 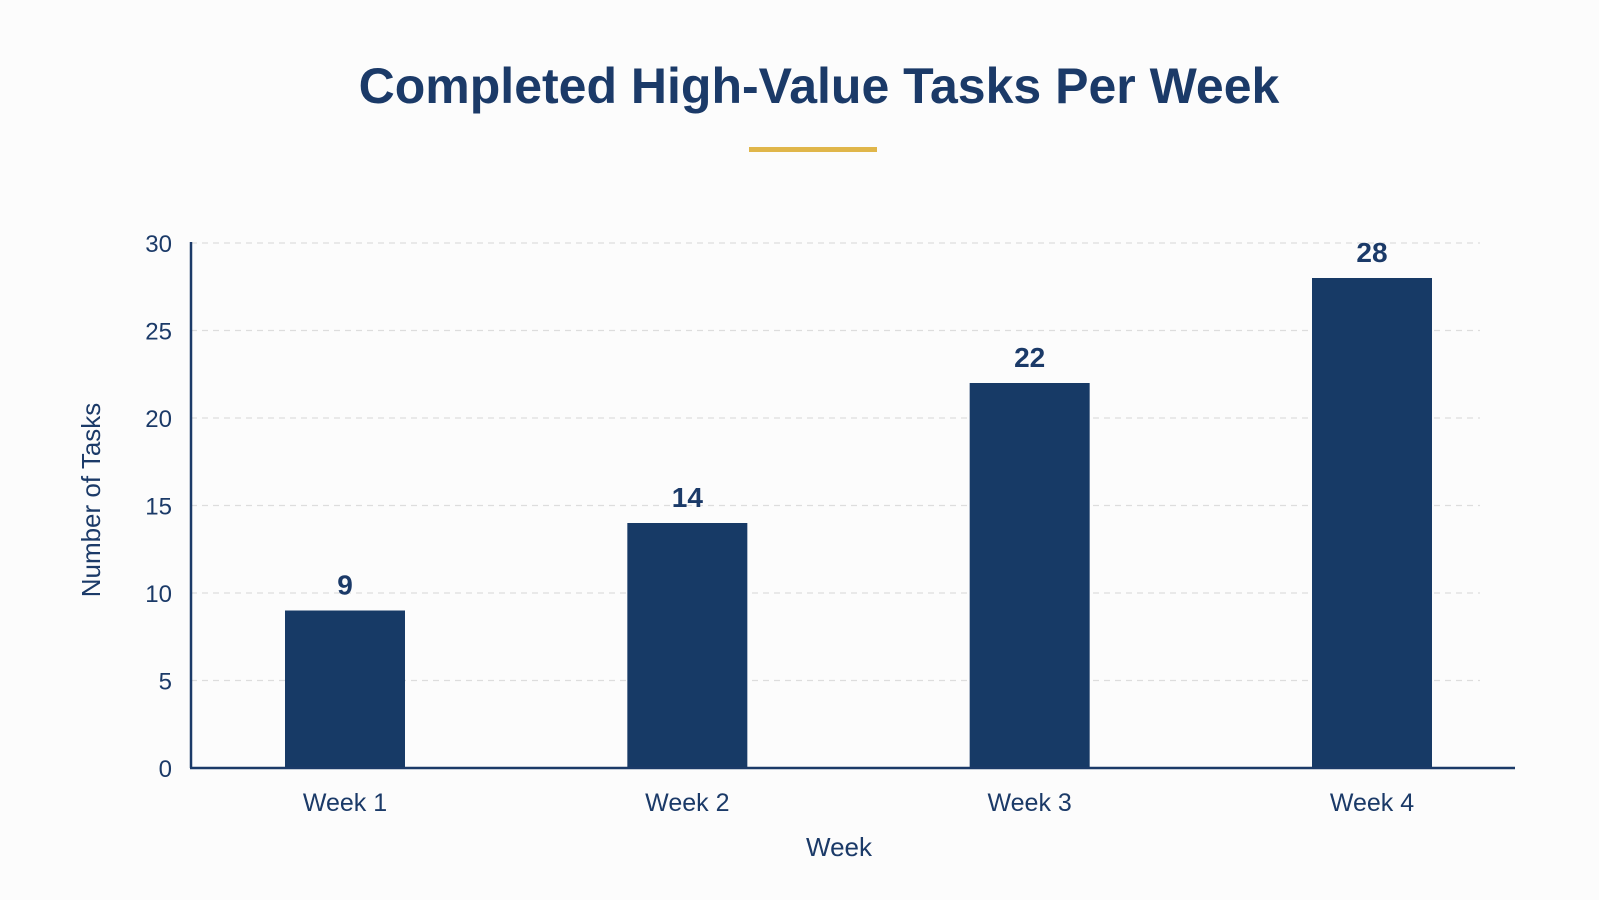 I want to click on y-axis-label: Number of Tasks, so click(x=91, y=500).